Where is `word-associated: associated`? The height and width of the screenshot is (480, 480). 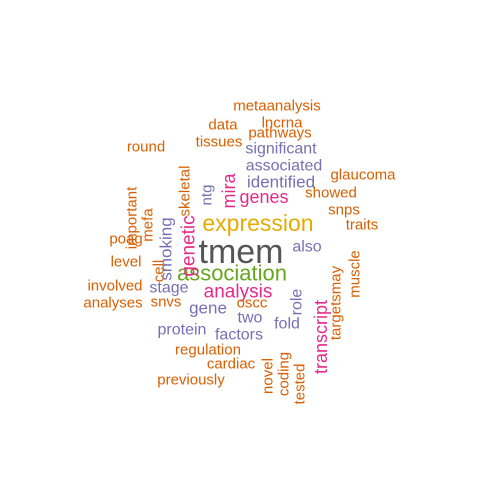 word-associated: associated is located at coordinates (284, 166).